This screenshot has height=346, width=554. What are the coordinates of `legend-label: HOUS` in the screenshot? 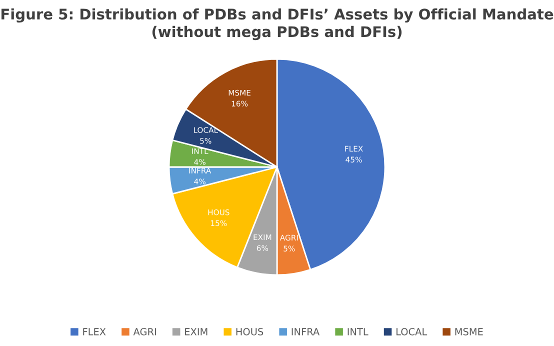 It's located at (250, 332).